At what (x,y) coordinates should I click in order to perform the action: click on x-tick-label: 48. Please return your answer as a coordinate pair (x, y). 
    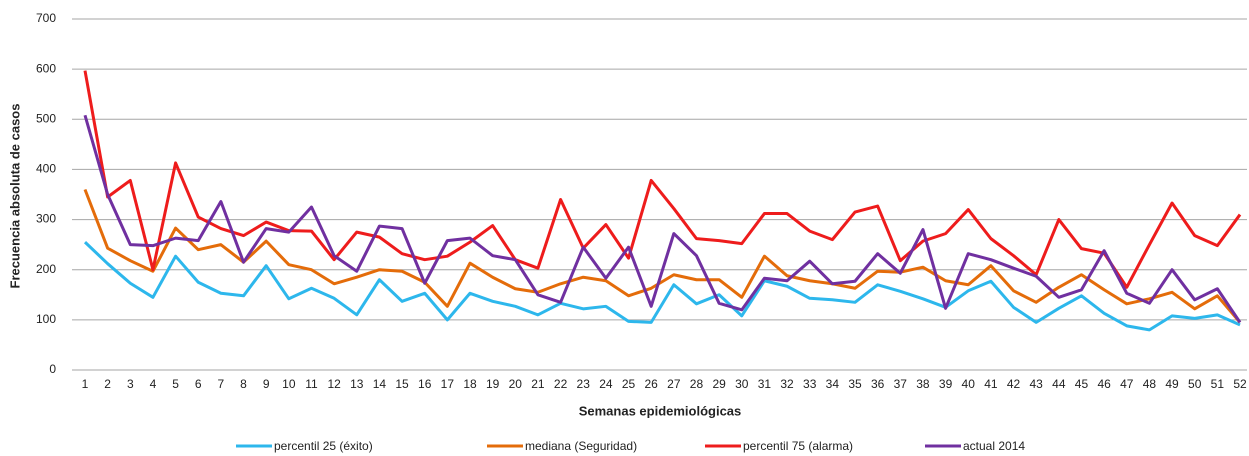
    Looking at the image, I should click on (1150, 384).